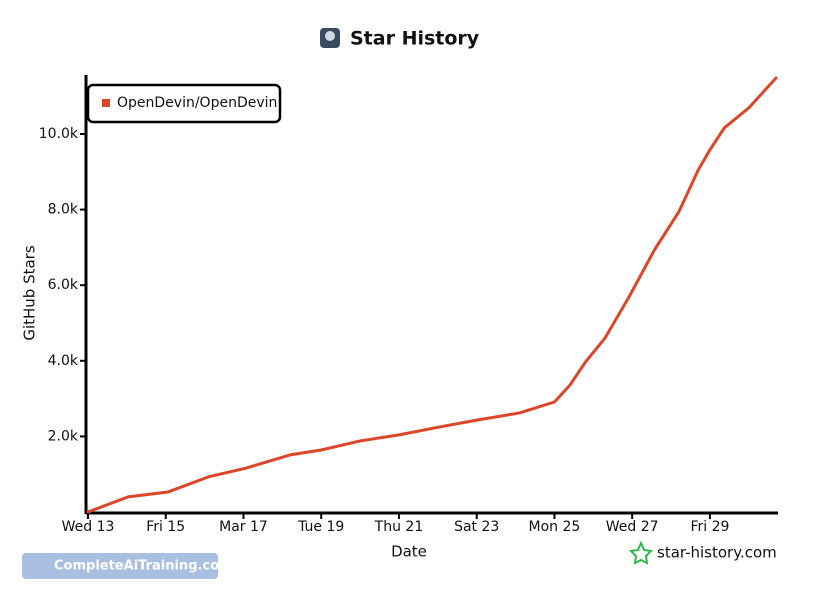 The height and width of the screenshot is (591, 820). Describe the element at coordinates (555, 527) in the screenshot. I see `x-tick-label: Mon 25` at that location.